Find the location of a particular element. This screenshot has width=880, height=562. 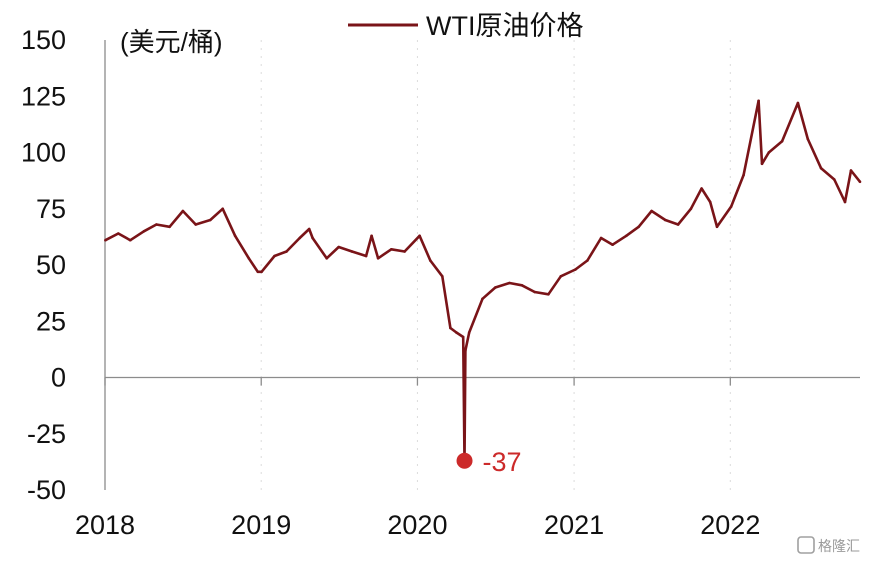

y-tick-label: 75 is located at coordinates (51, 209).